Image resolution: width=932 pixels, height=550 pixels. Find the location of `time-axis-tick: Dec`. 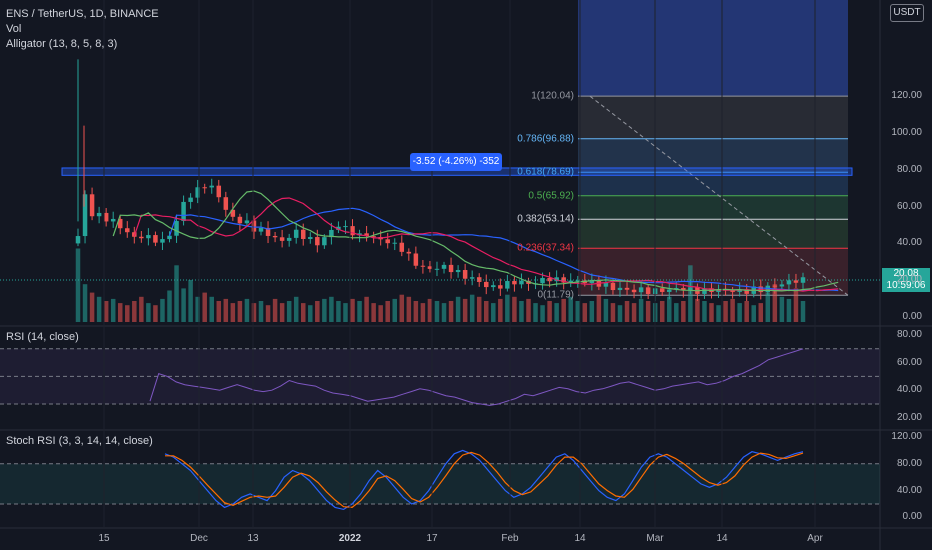

time-axis-tick: Dec is located at coordinates (199, 538).